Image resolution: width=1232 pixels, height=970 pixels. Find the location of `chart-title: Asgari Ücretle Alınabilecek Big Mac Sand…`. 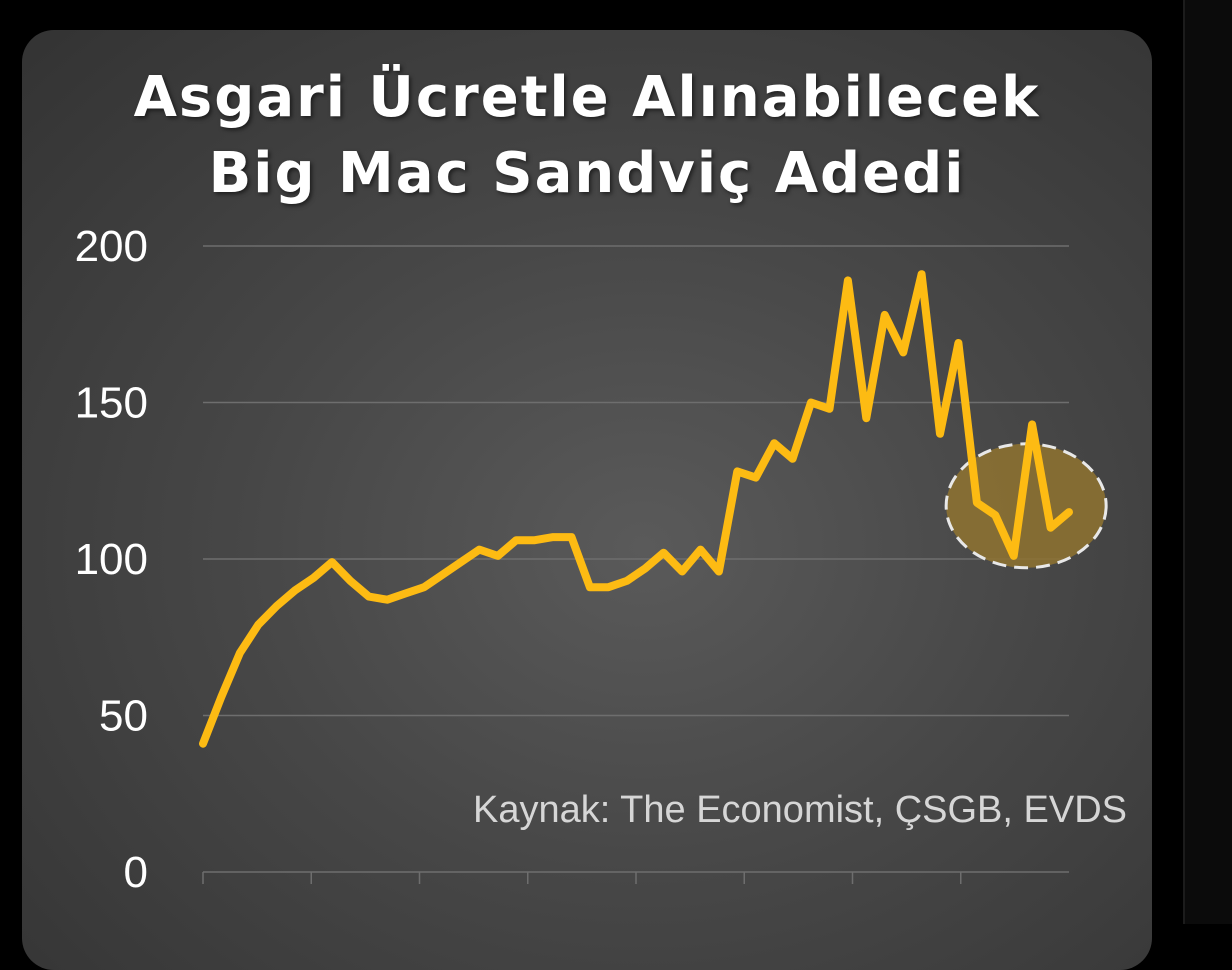

chart-title: Asgari Ücretle Alınabilecek Big Mac Sand… is located at coordinates (587, 136).